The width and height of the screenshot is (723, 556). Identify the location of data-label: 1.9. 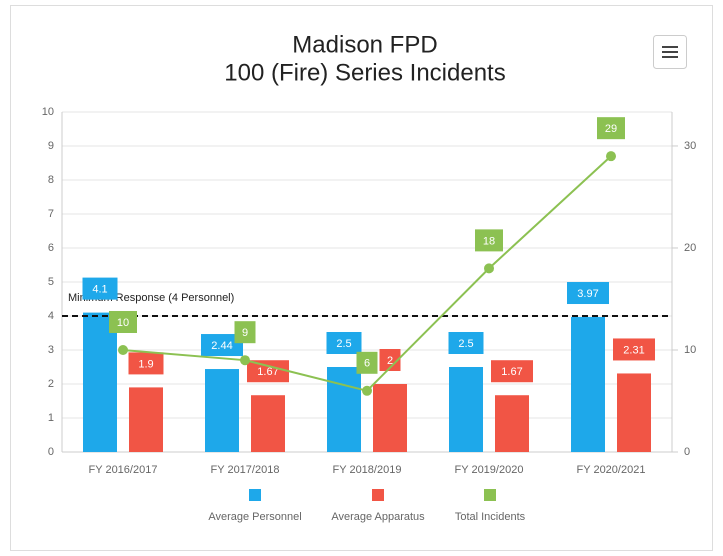
(145, 364).